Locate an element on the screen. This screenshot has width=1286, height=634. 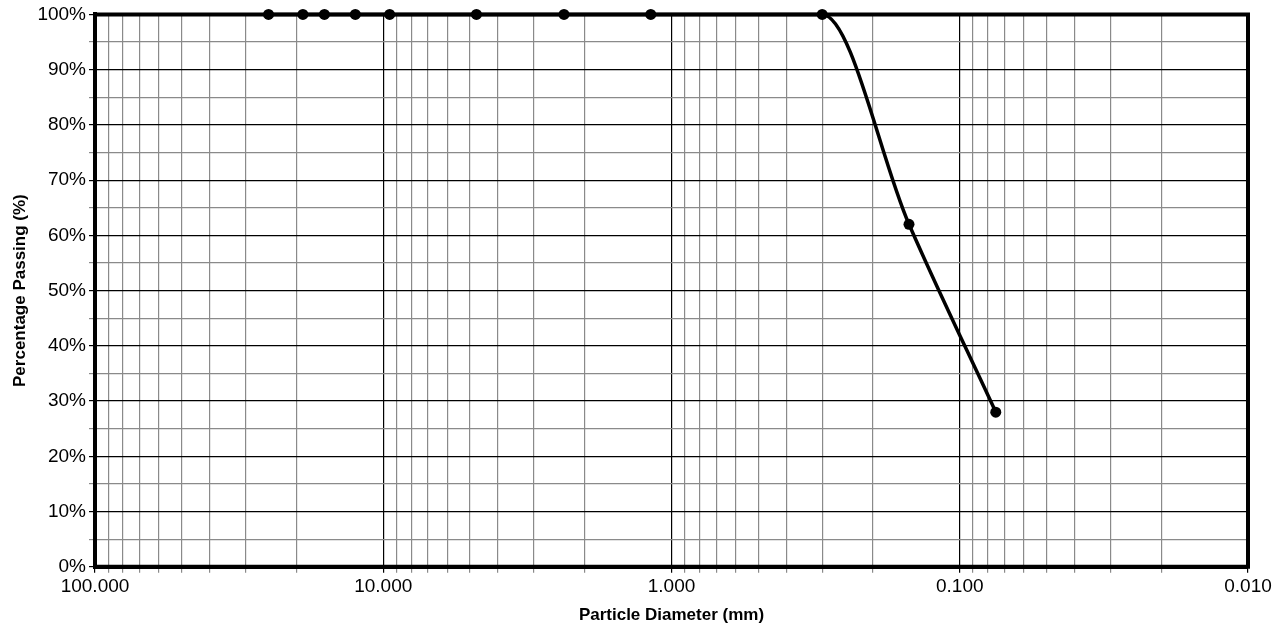
x-tick-label: 100.000 is located at coordinates (95, 586).